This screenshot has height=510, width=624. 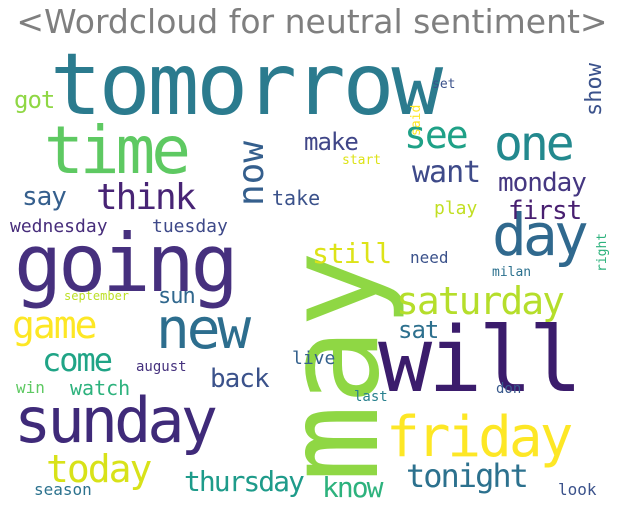 I want to click on word-today: today, so click(x=99, y=469).